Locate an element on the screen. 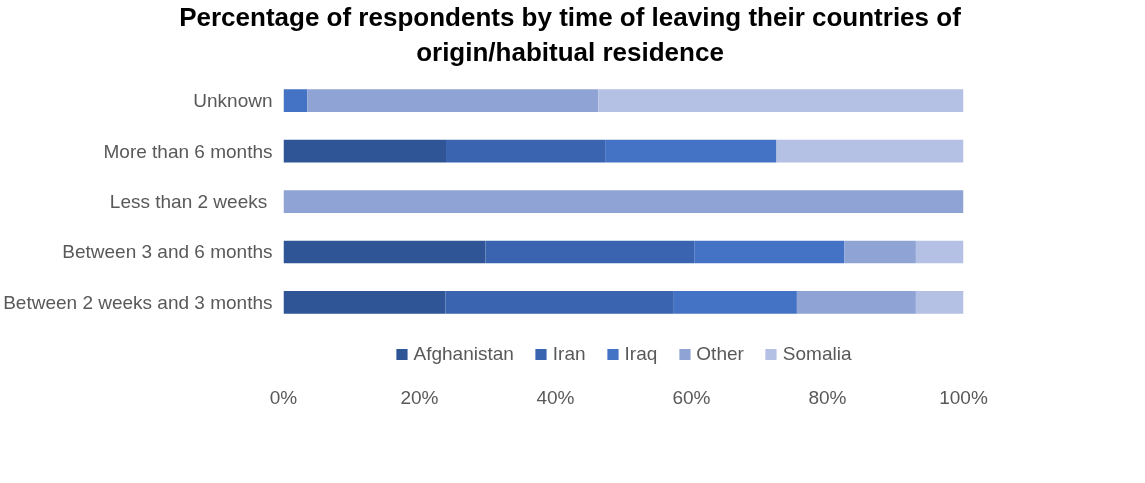  x-tick-label: 80% is located at coordinates (827, 397).